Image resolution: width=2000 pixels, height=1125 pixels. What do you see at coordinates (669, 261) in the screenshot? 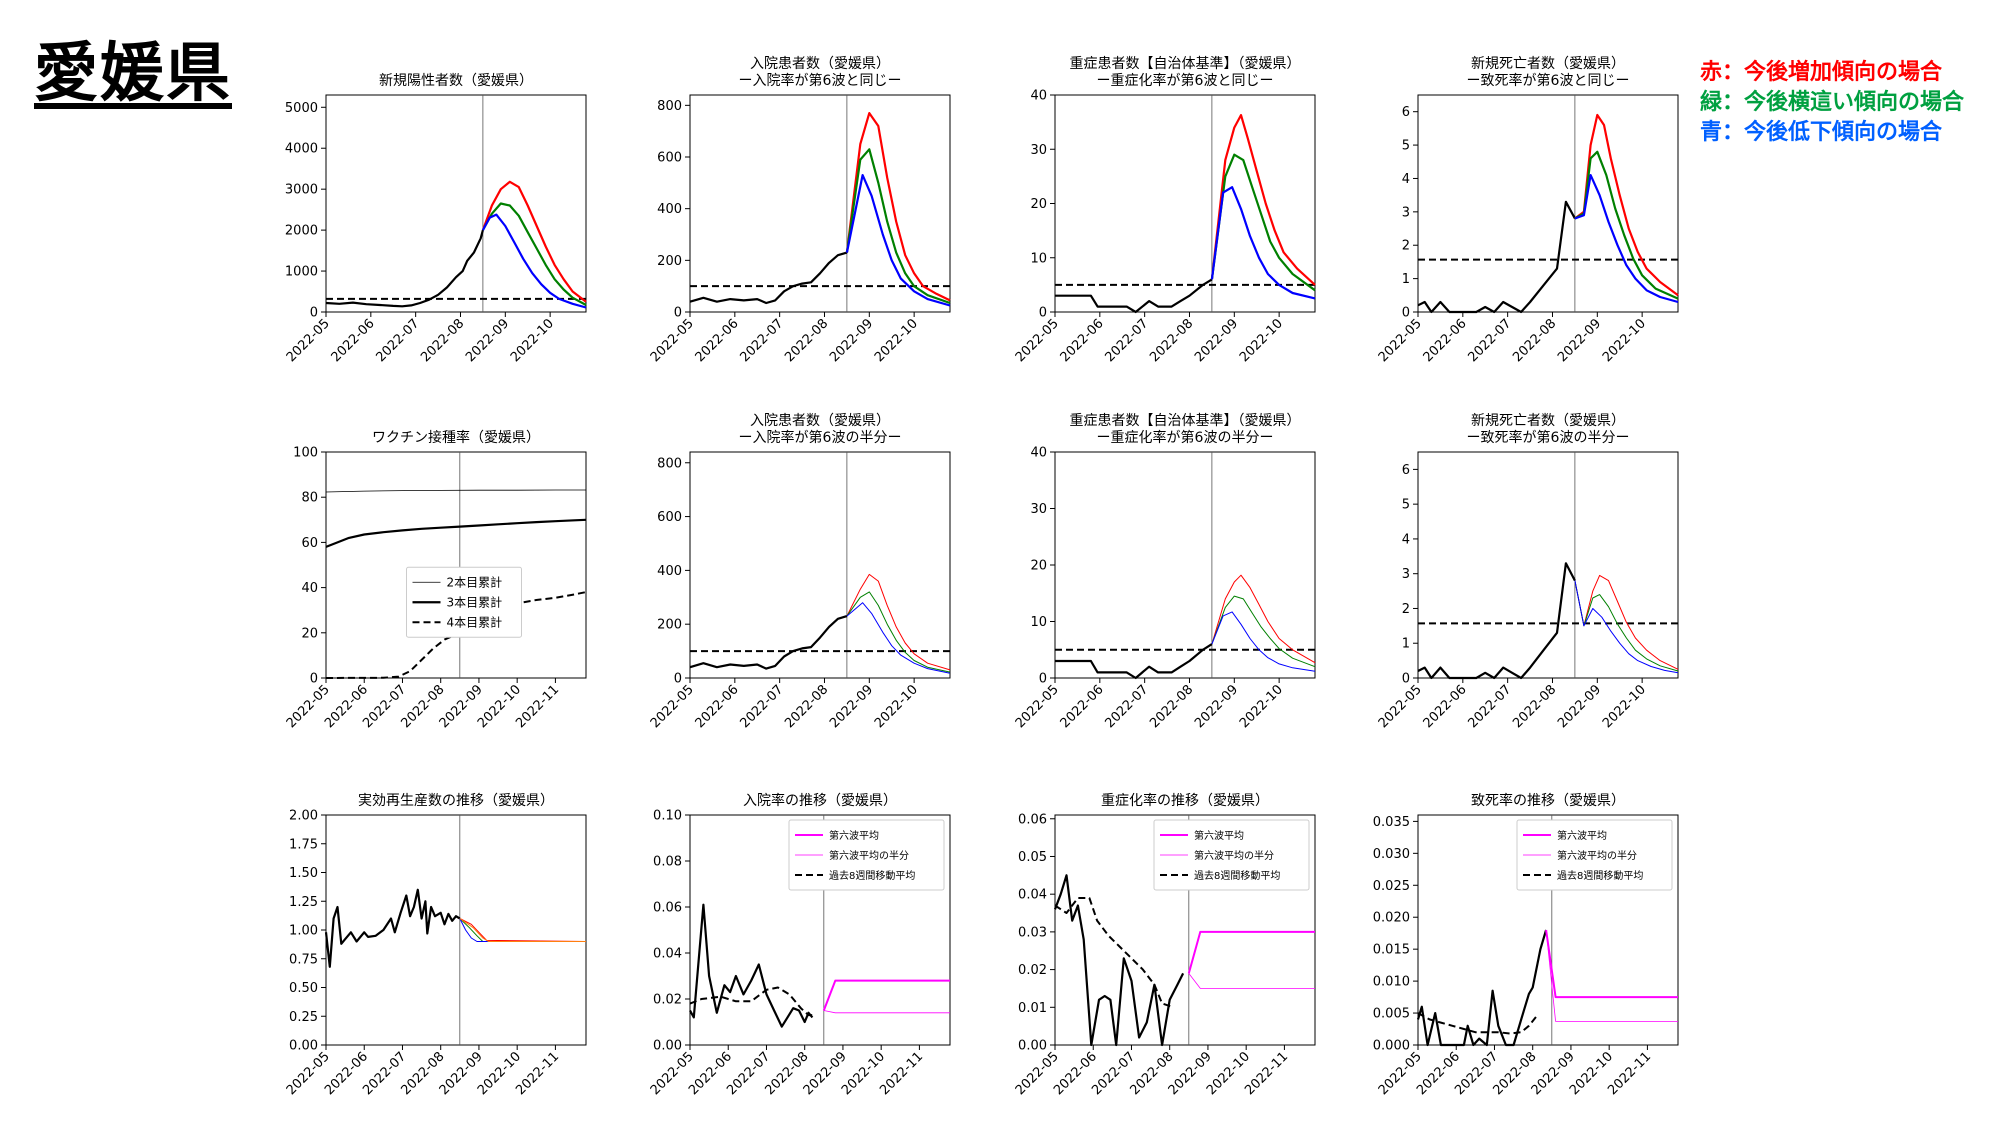
I see `y-tick-label: 200` at bounding box center [669, 261].